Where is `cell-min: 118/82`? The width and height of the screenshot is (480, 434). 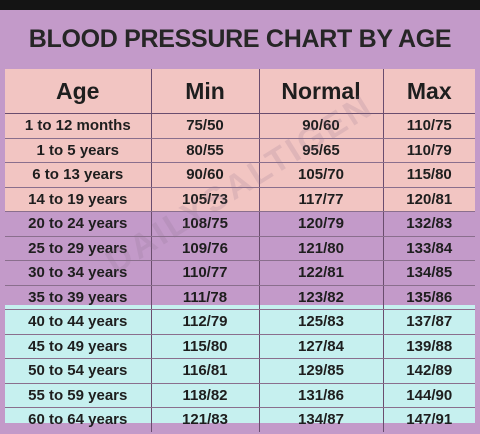 cell-min: 118/82 is located at coordinates (204, 395).